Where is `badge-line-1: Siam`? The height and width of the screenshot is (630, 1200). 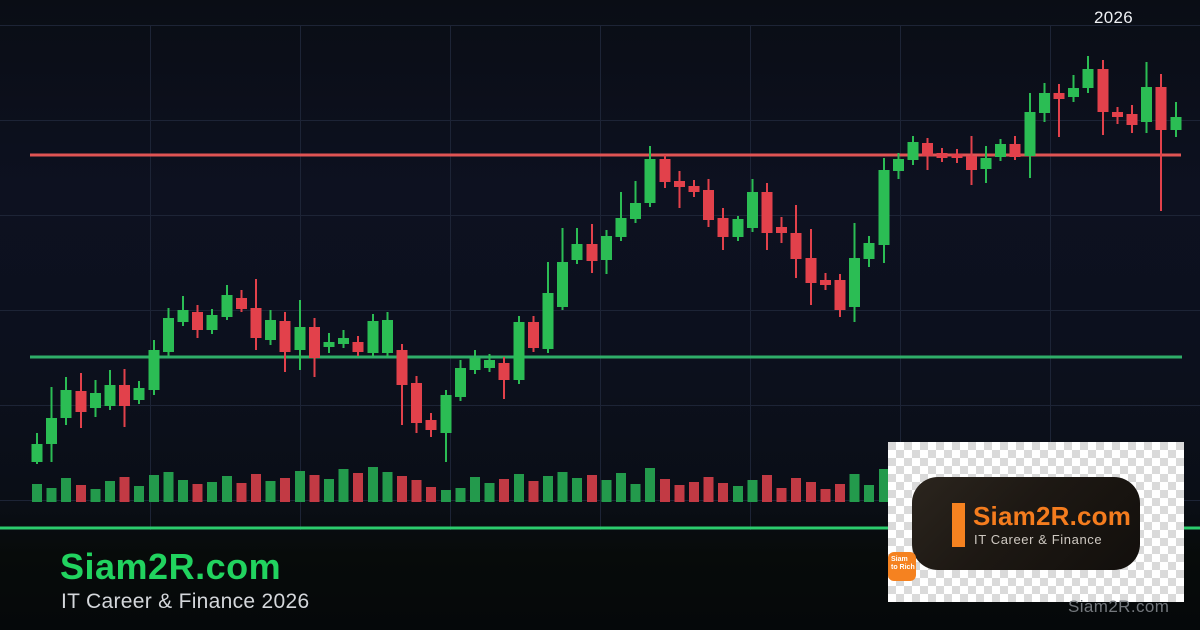 badge-line-1: Siam is located at coordinates (899, 559).